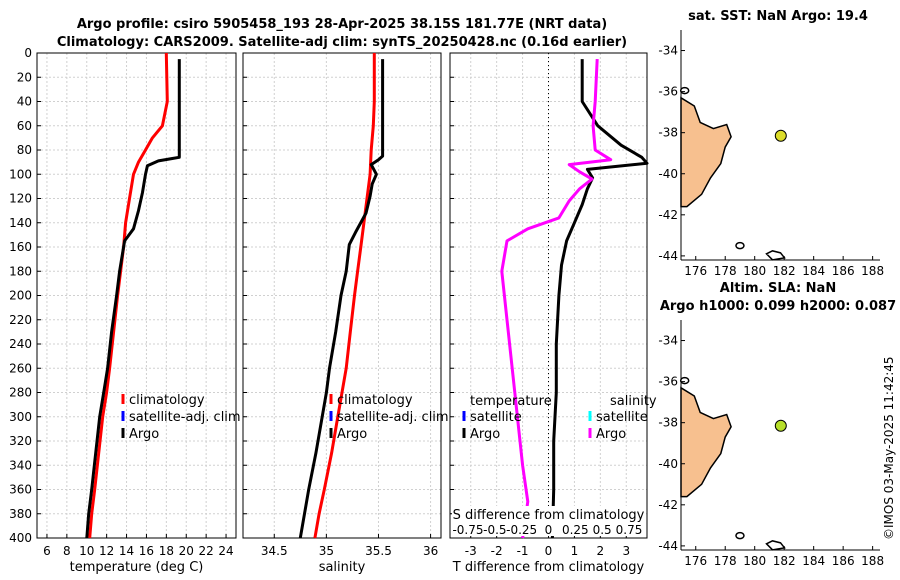 This screenshot has height=580, width=900. Describe the element at coordinates (20, 223) in the screenshot. I see `y-tick-label: 140` at that location.